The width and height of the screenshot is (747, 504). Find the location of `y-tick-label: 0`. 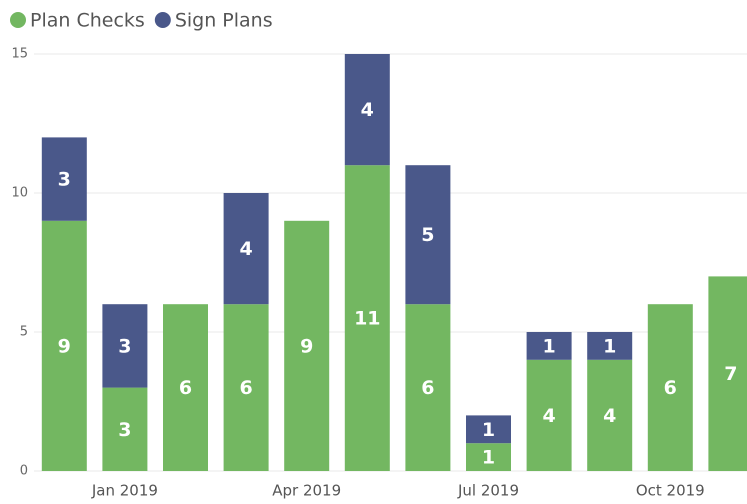

y-tick-label: 0 is located at coordinates (24, 471).